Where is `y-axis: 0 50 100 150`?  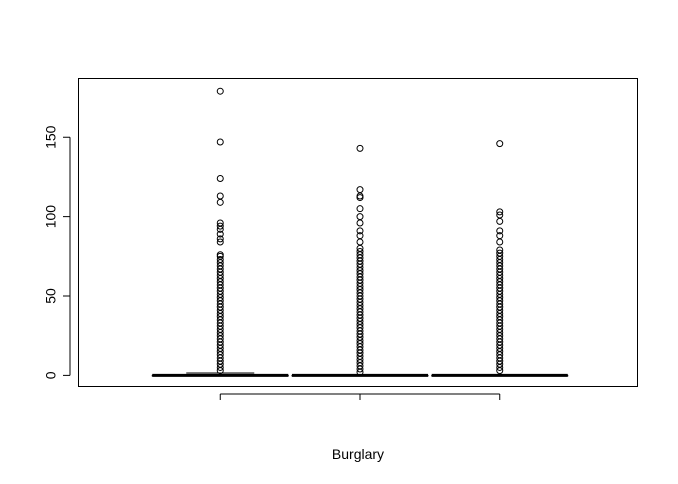
y-axis: 0 50 100 150 is located at coordinates (57, 252).